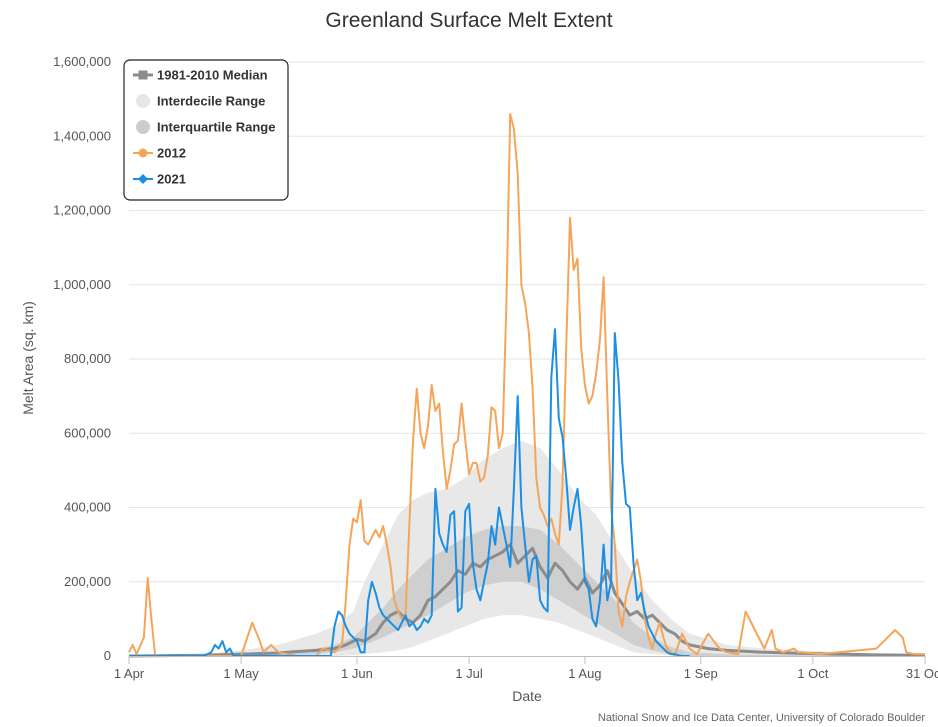 The image size is (938, 727). I want to click on series-line-1981-2010-median, so click(527, 600).